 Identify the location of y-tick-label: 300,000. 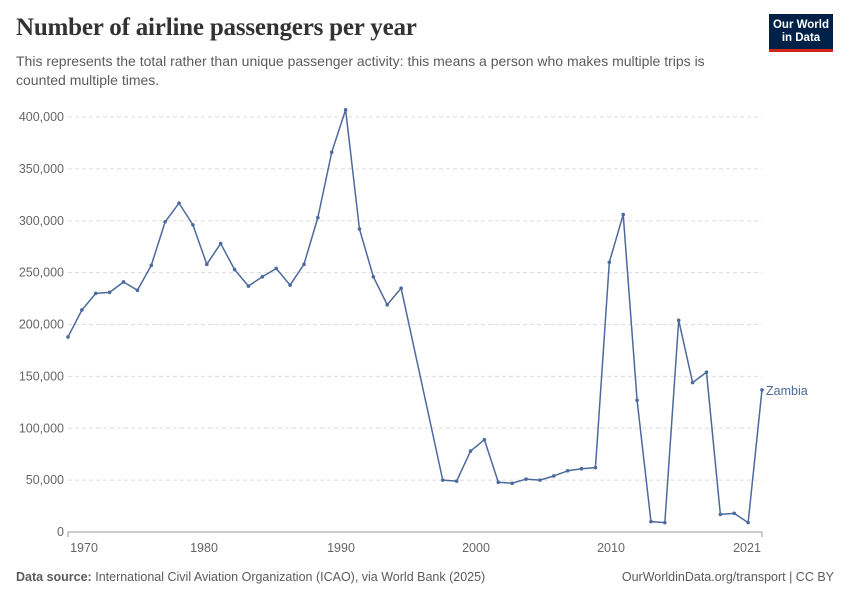
(41, 221).